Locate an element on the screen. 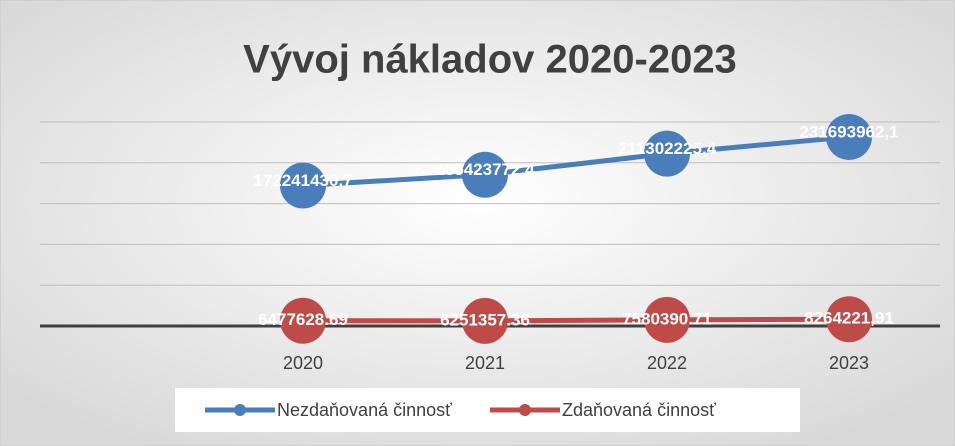  x-tick-label: 2020 is located at coordinates (303, 363).